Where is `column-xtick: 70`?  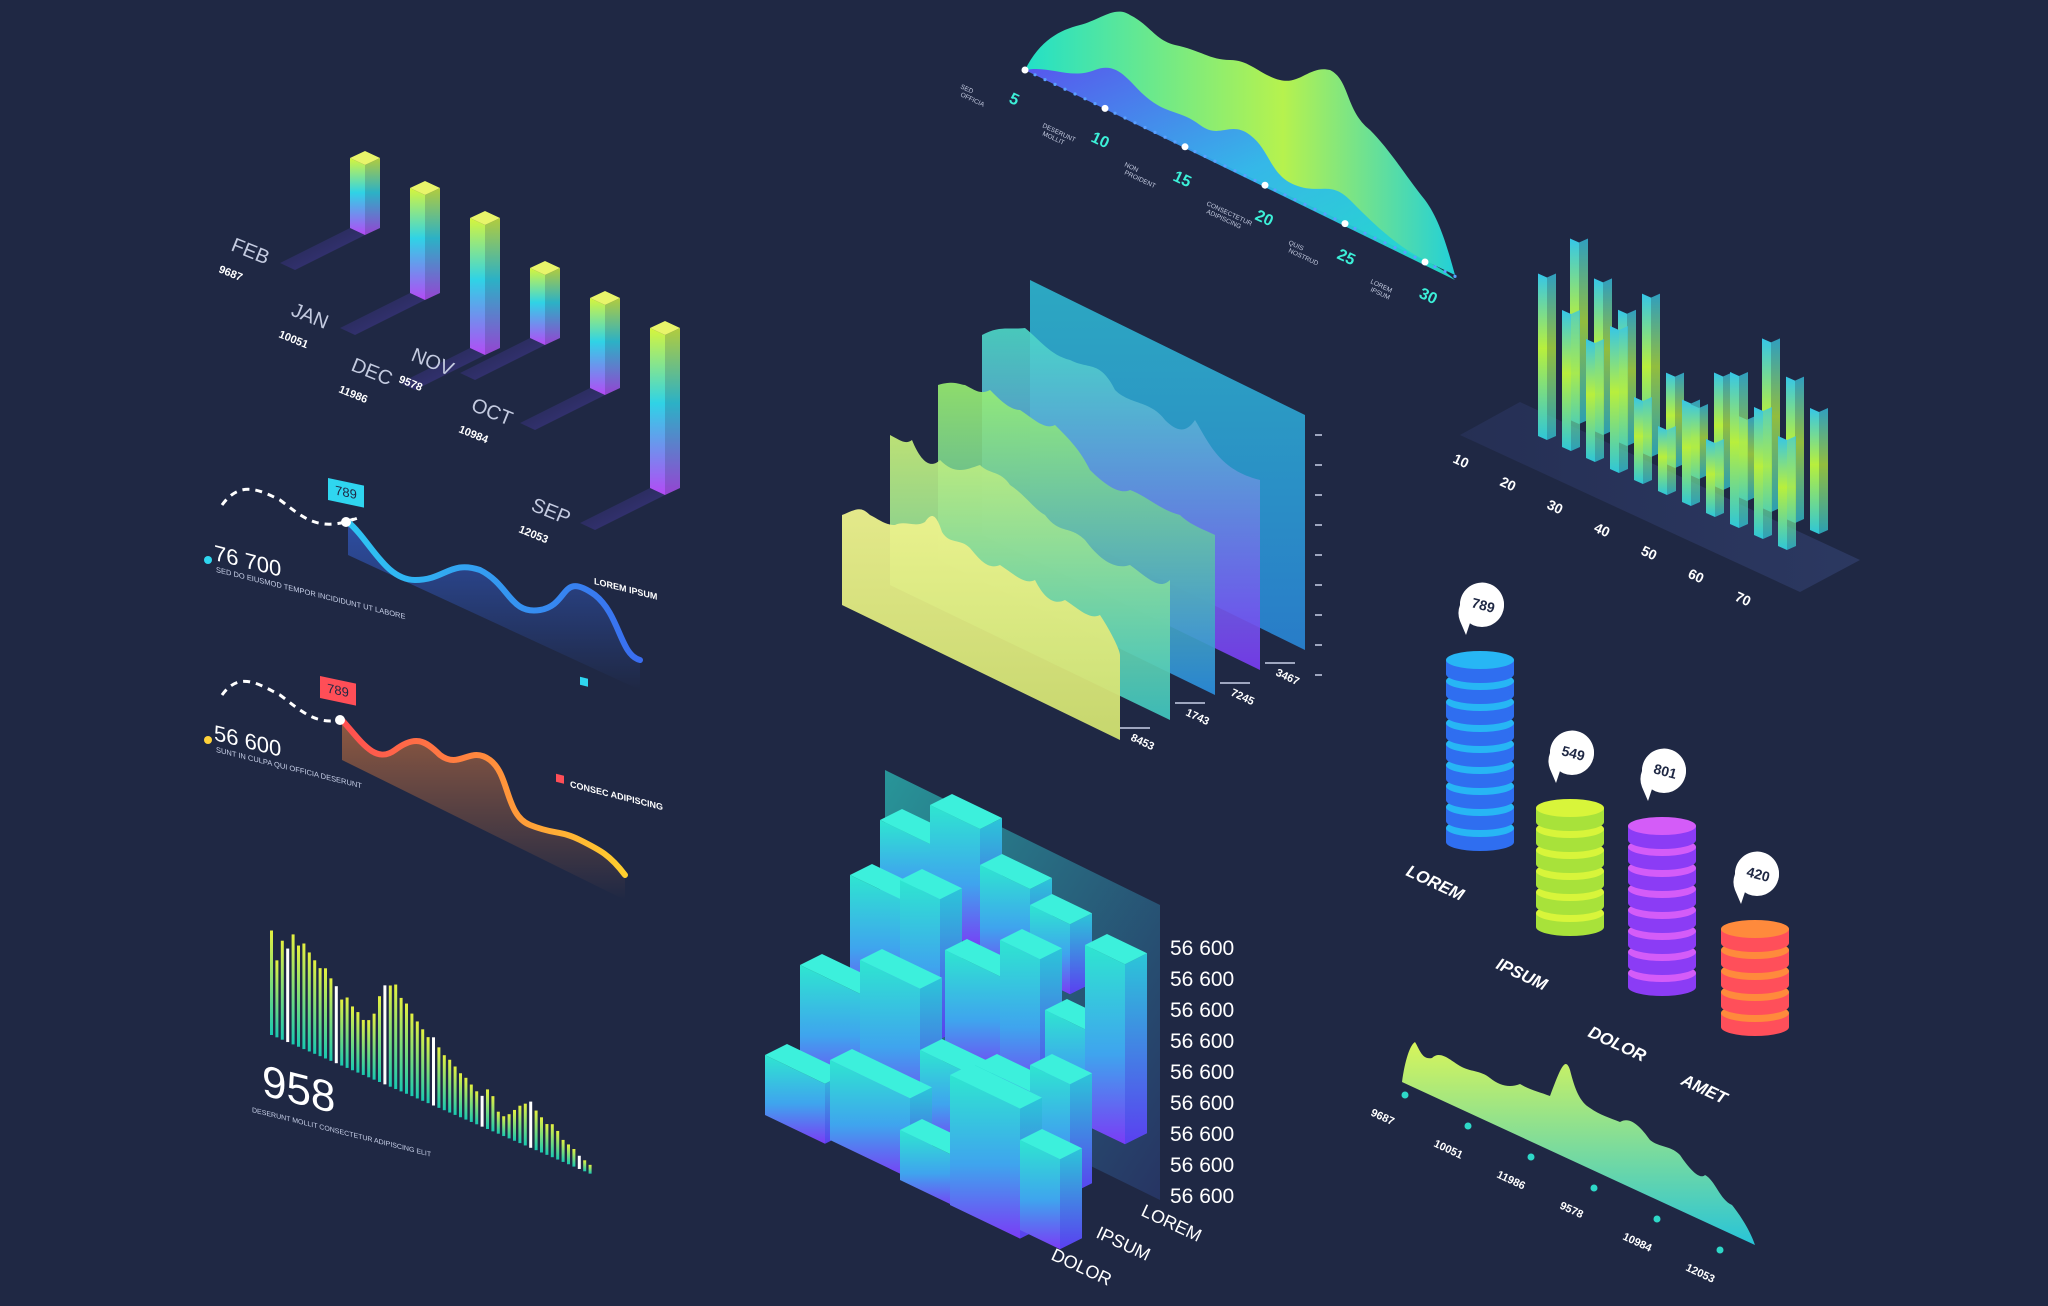
column-xtick: 70 is located at coordinates (1743, 598).